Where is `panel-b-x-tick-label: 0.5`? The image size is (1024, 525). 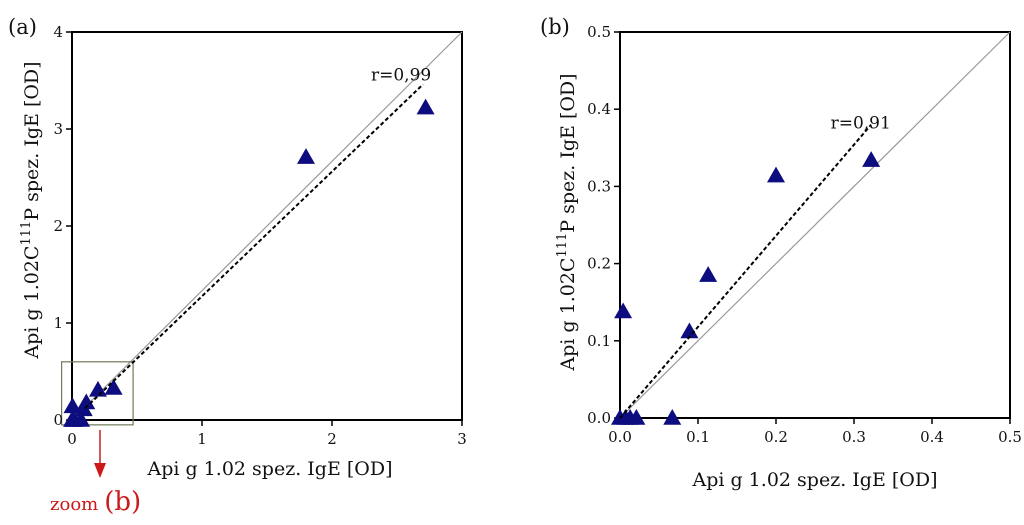
panel-b-x-tick-label: 0.5 is located at coordinates (1010, 437).